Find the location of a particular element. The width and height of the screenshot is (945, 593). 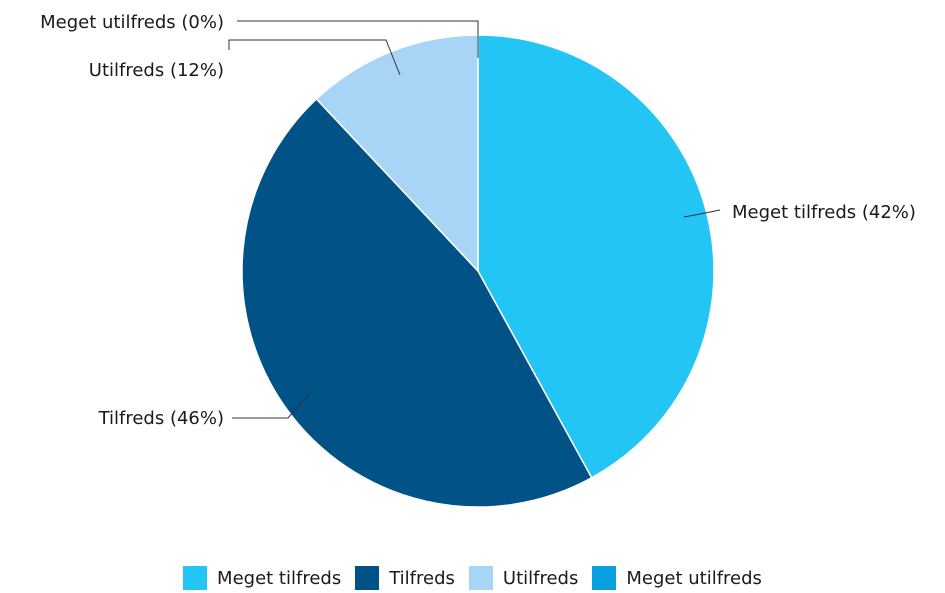

slice-label-meget-utilfreds: Meget utilfreds (0%) is located at coordinates (132, 22).